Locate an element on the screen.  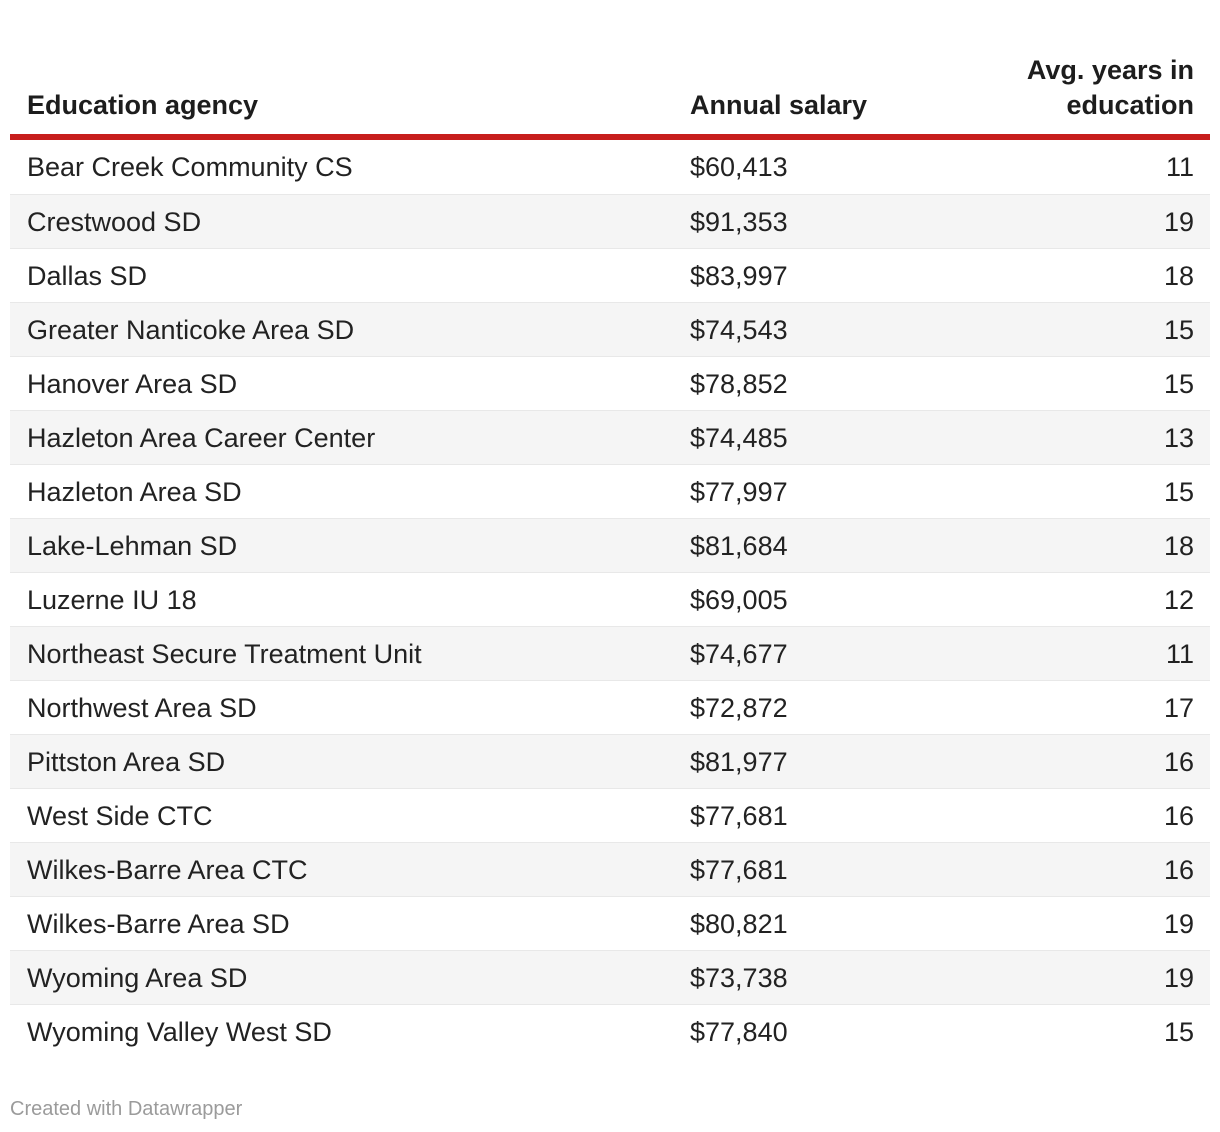
cell-education-agency: Dallas SD is located at coordinates (87, 275).